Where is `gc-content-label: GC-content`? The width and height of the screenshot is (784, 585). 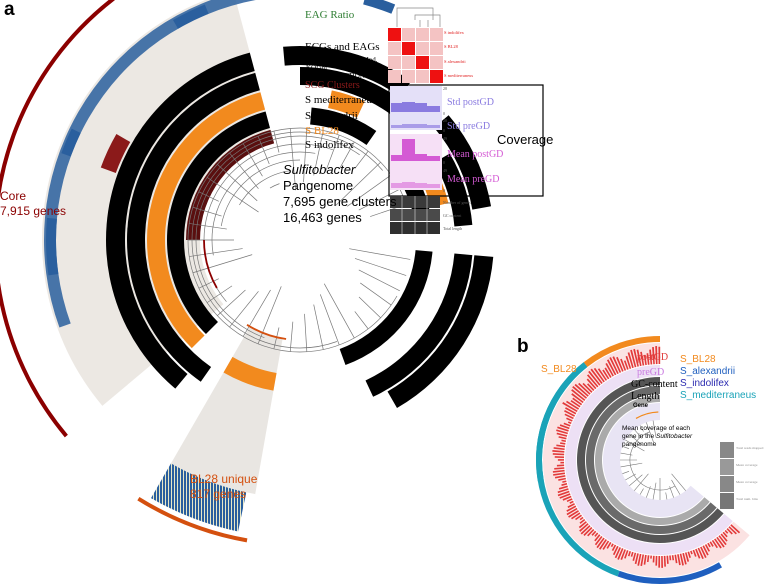 gc-content-label: GC-content is located at coordinates (654, 384).